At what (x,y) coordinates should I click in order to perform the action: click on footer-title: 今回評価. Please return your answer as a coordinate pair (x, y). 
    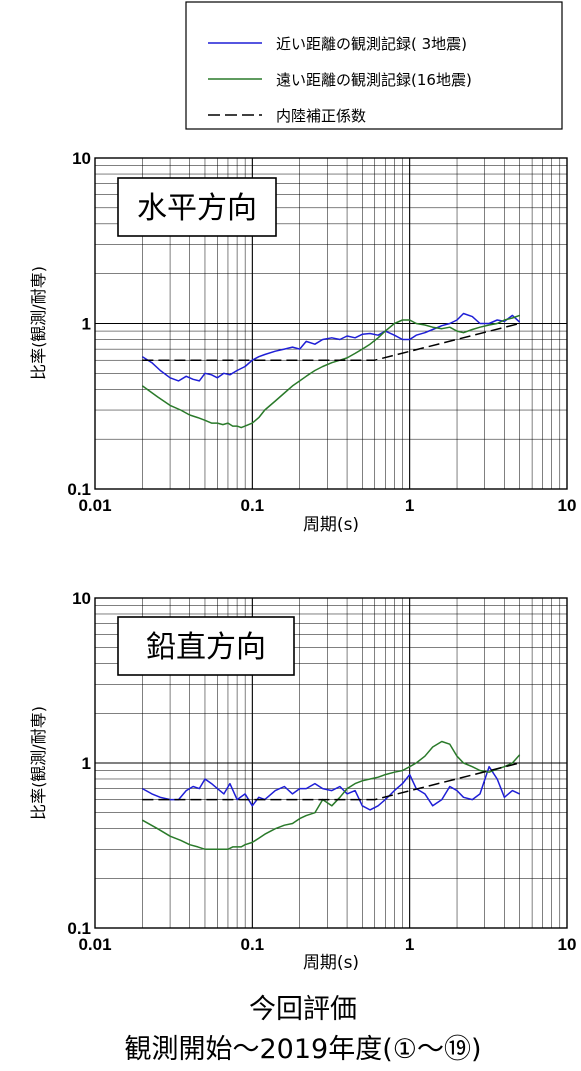
    Looking at the image, I should click on (303, 1009).